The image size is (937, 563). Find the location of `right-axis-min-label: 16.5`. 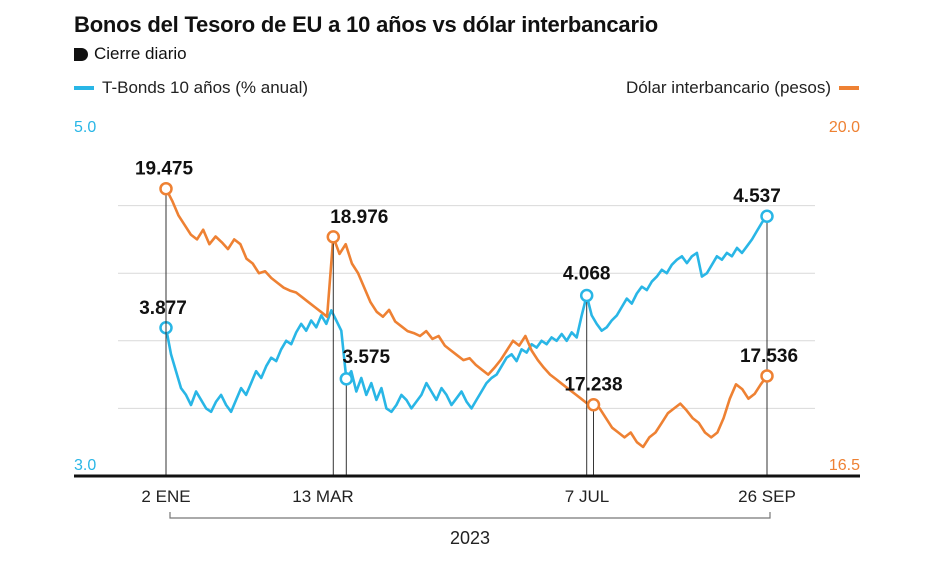

right-axis-min-label: 16.5 is located at coordinates (844, 465).